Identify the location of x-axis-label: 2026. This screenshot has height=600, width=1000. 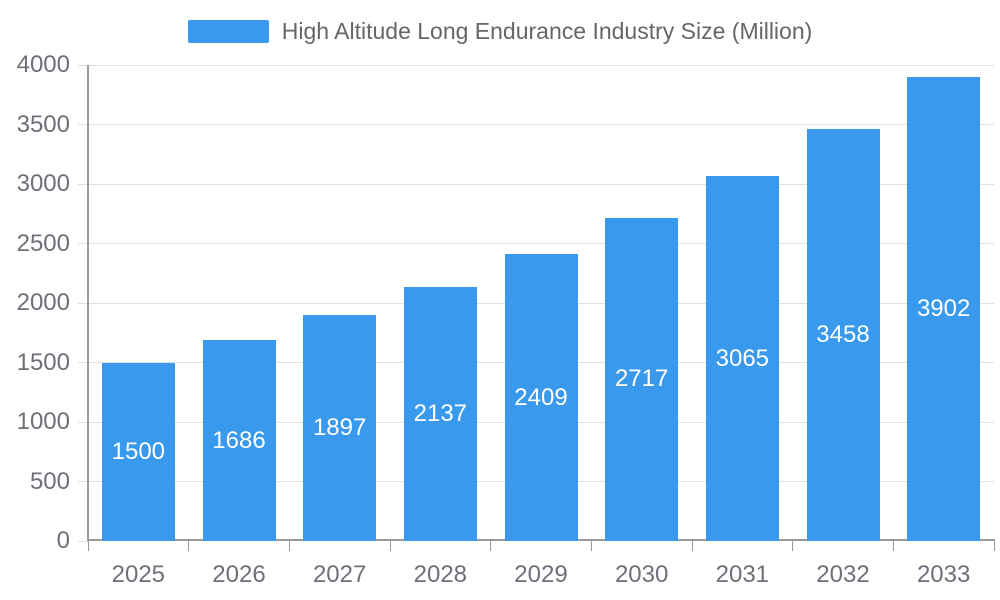
(239, 574).